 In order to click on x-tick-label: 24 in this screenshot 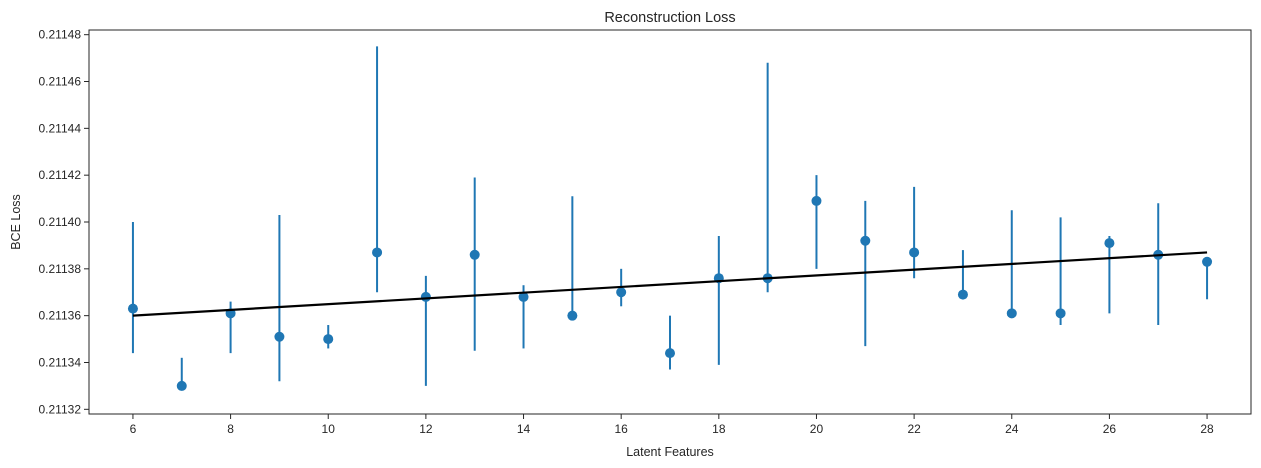, I will do `click(1012, 429)`.